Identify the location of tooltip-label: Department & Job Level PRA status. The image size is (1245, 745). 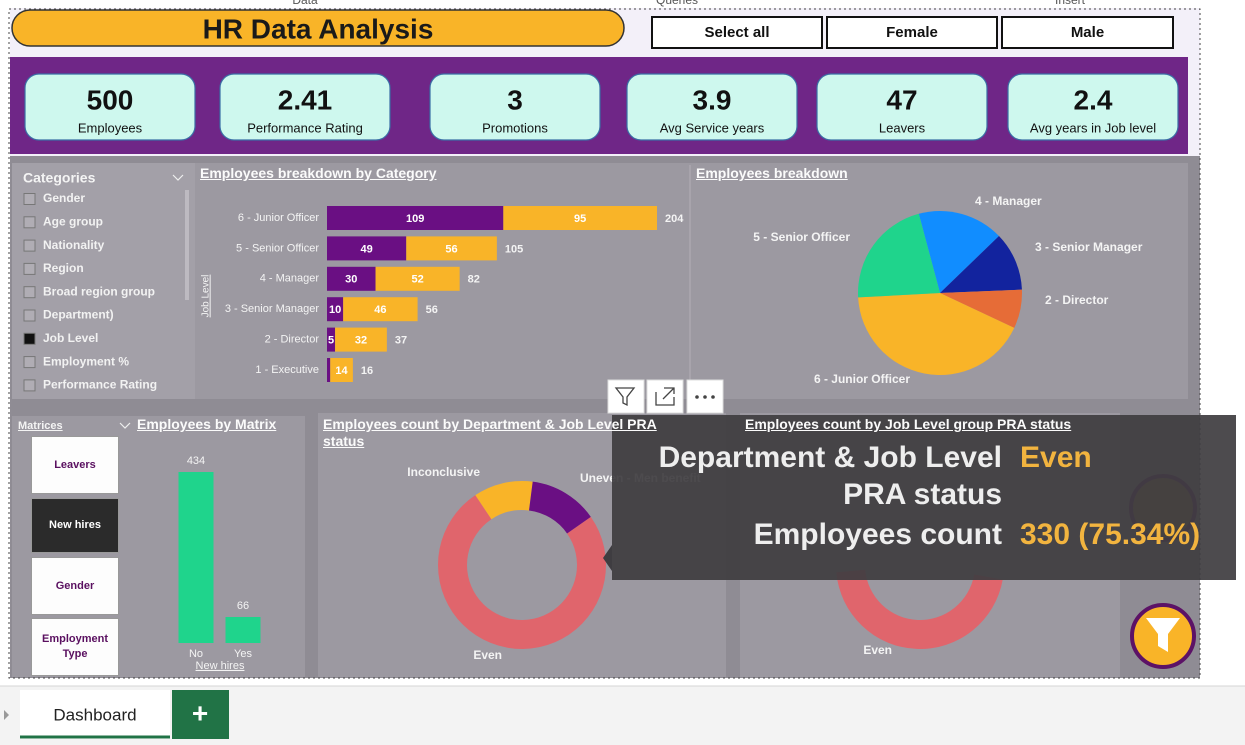
(830, 476).